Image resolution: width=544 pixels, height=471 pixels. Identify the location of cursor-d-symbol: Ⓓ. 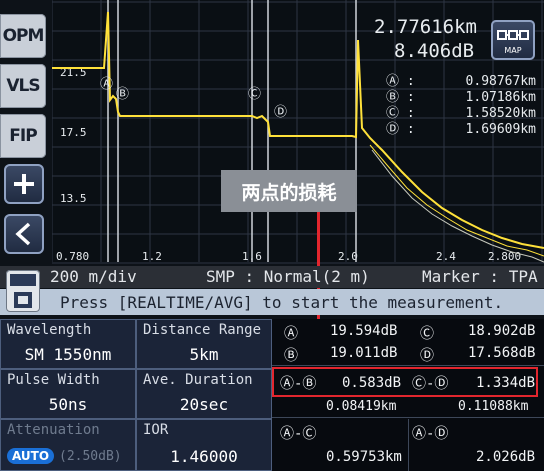
(393, 129).